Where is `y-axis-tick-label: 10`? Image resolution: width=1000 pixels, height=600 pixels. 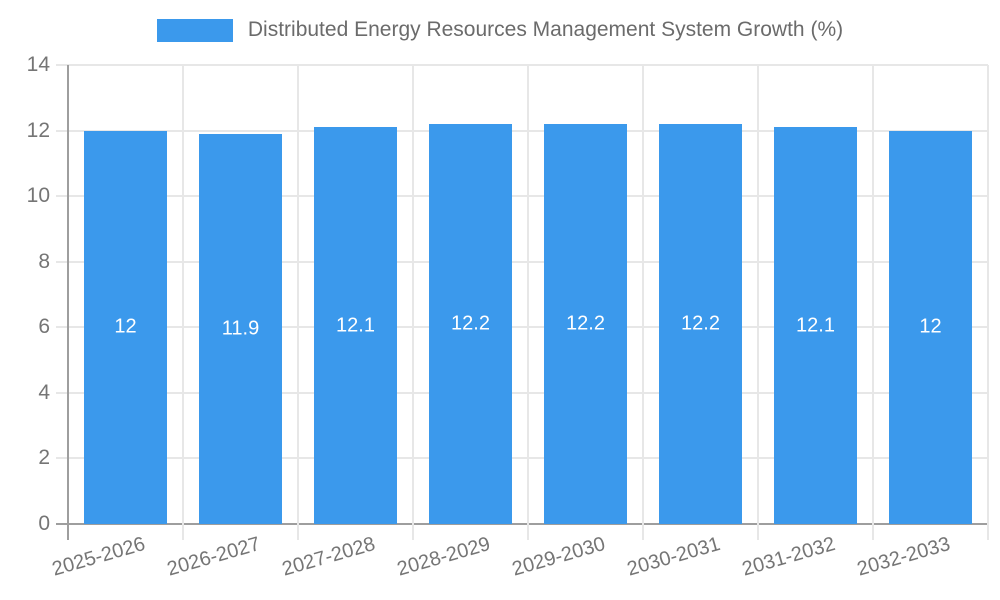
y-axis-tick-label: 10 is located at coordinates (38, 196).